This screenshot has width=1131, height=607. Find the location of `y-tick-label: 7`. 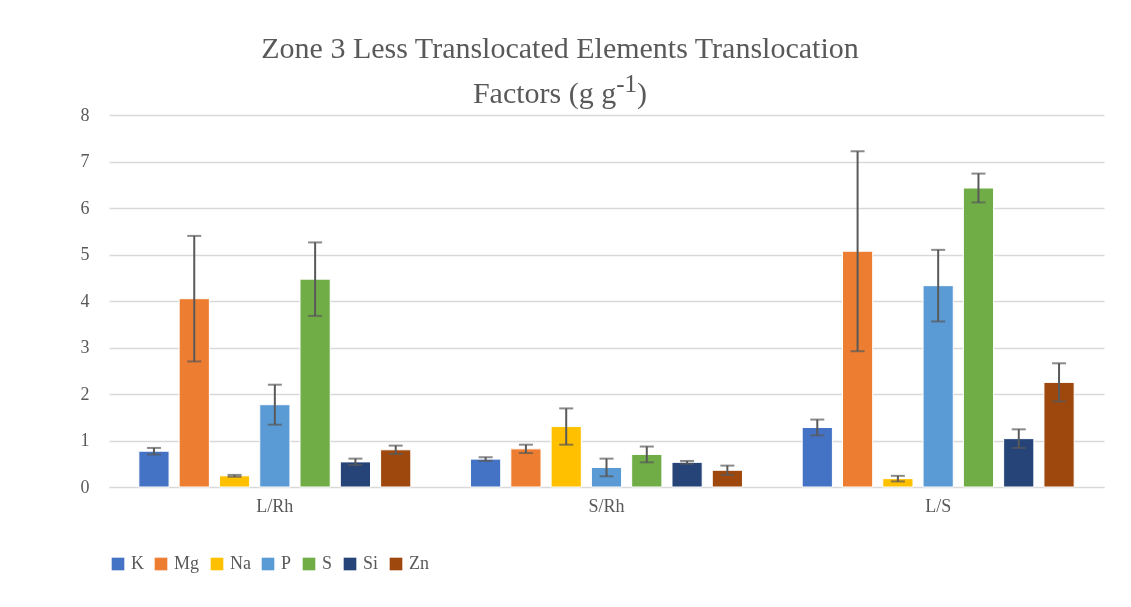

y-tick-label: 7 is located at coordinates (85, 161).